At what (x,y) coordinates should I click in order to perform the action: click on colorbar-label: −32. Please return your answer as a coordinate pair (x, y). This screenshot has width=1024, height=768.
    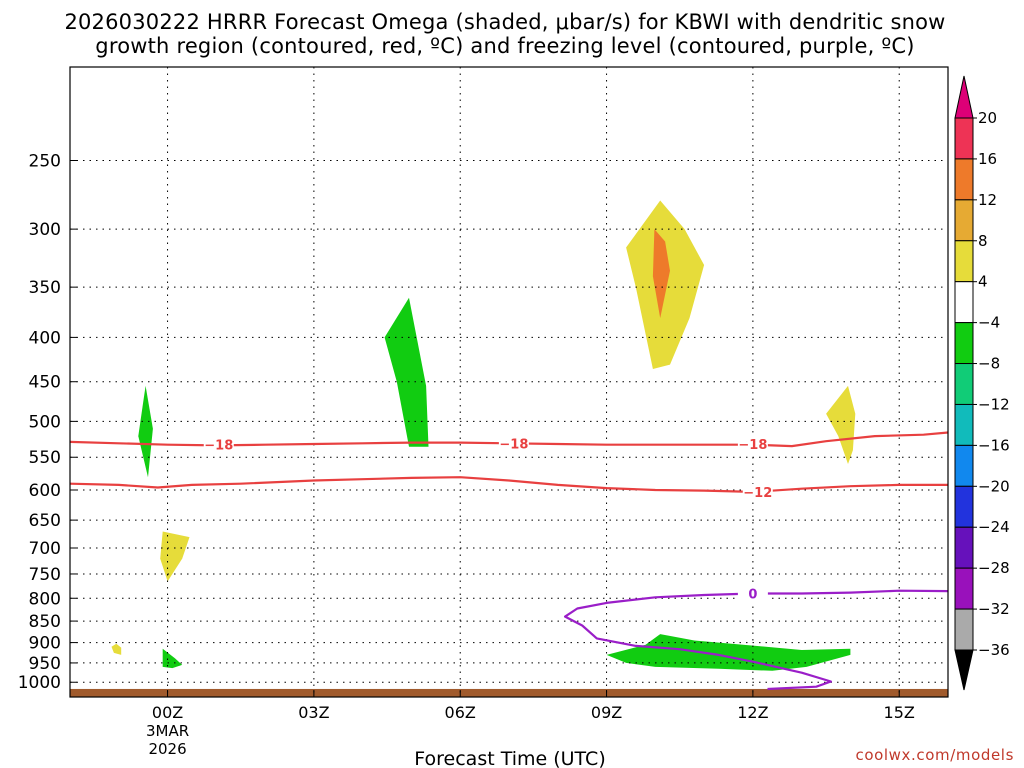
    Looking at the image, I should click on (994, 609).